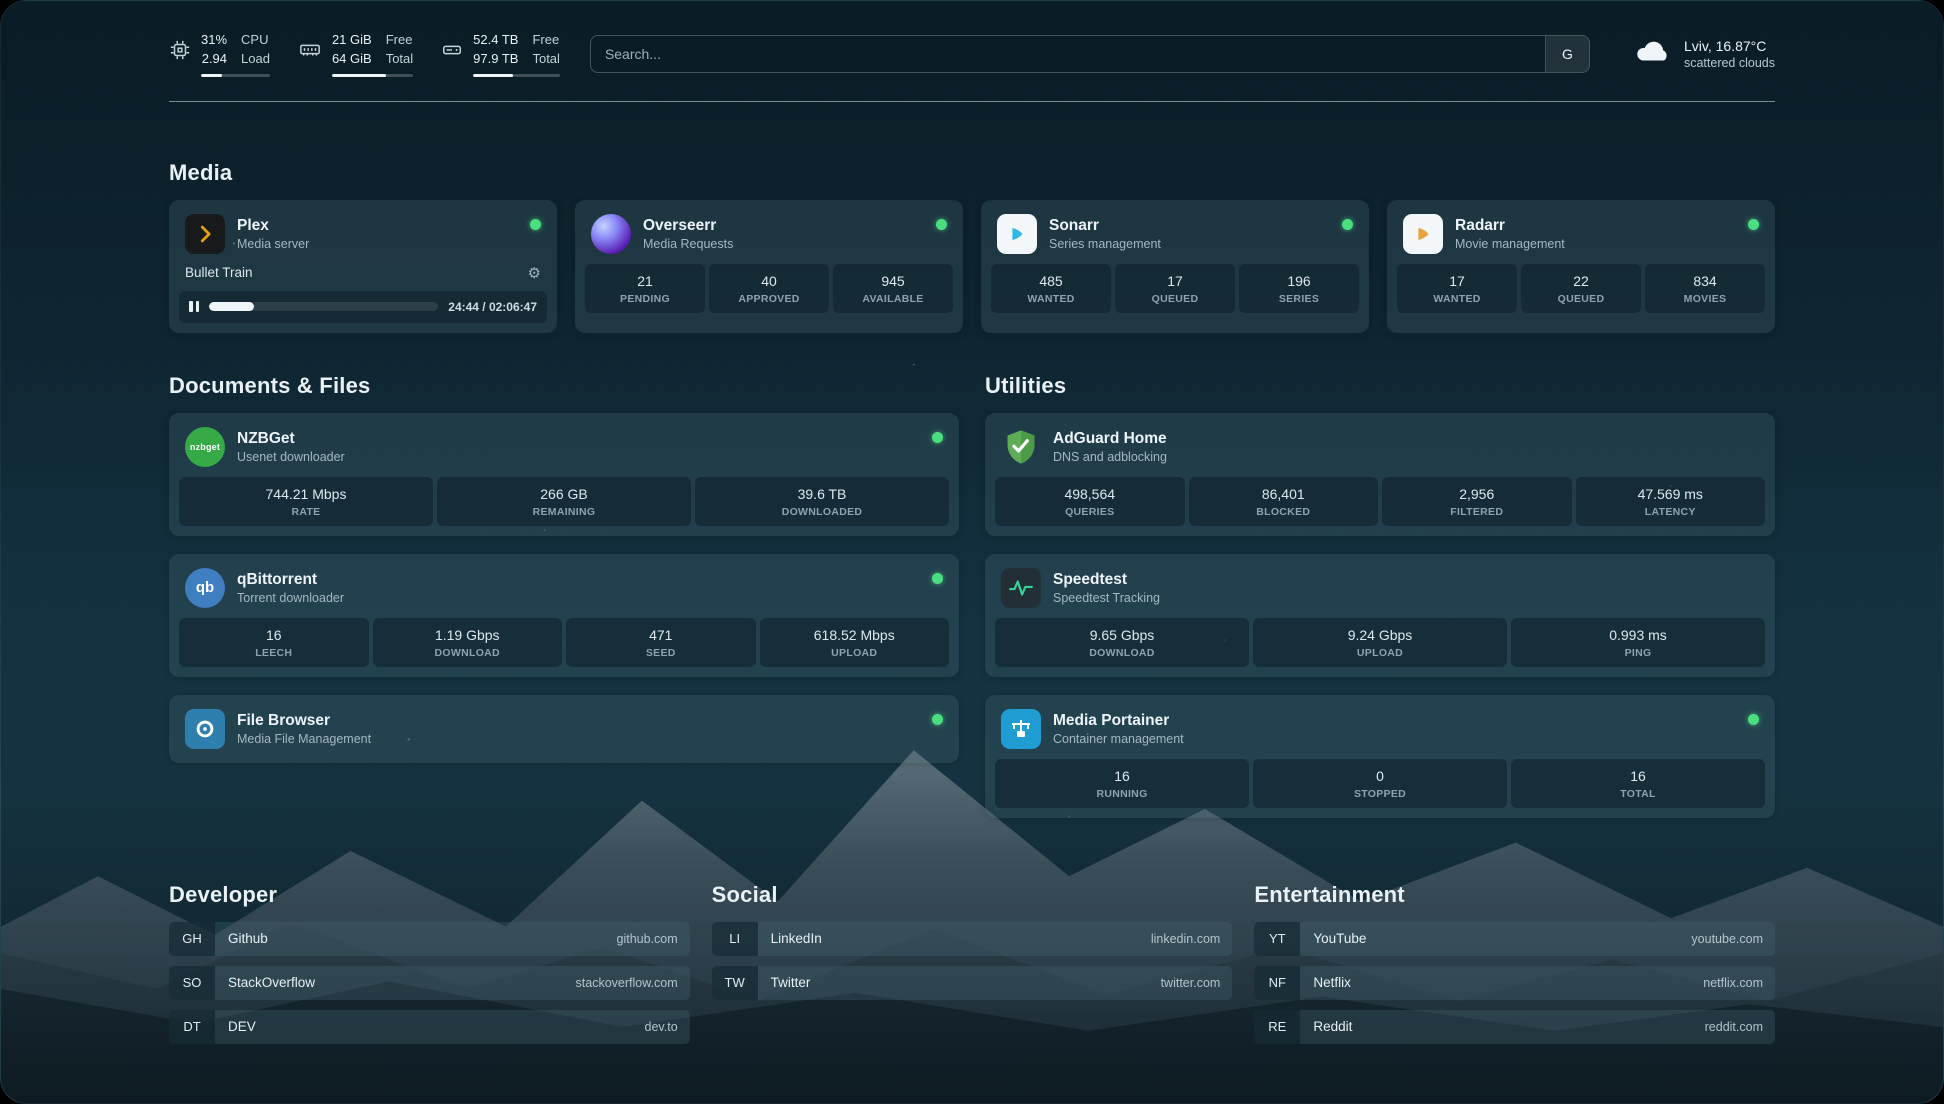 The image size is (1944, 1104). What do you see at coordinates (941, 224) in the screenshot?
I see `overseerr-status-dot` at bounding box center [941, 224].